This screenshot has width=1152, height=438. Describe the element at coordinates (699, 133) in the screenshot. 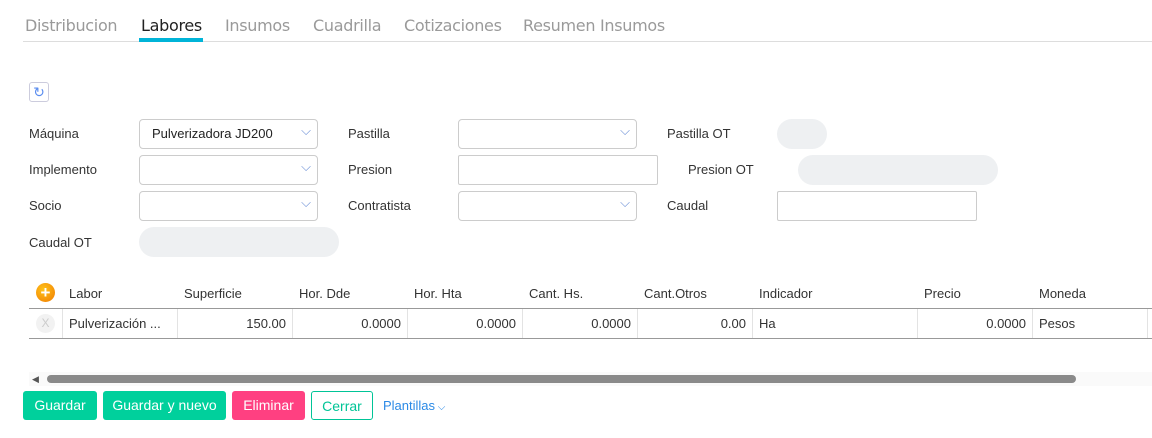

I see `pastilla-ot-label: Pastilla OT` at that location.